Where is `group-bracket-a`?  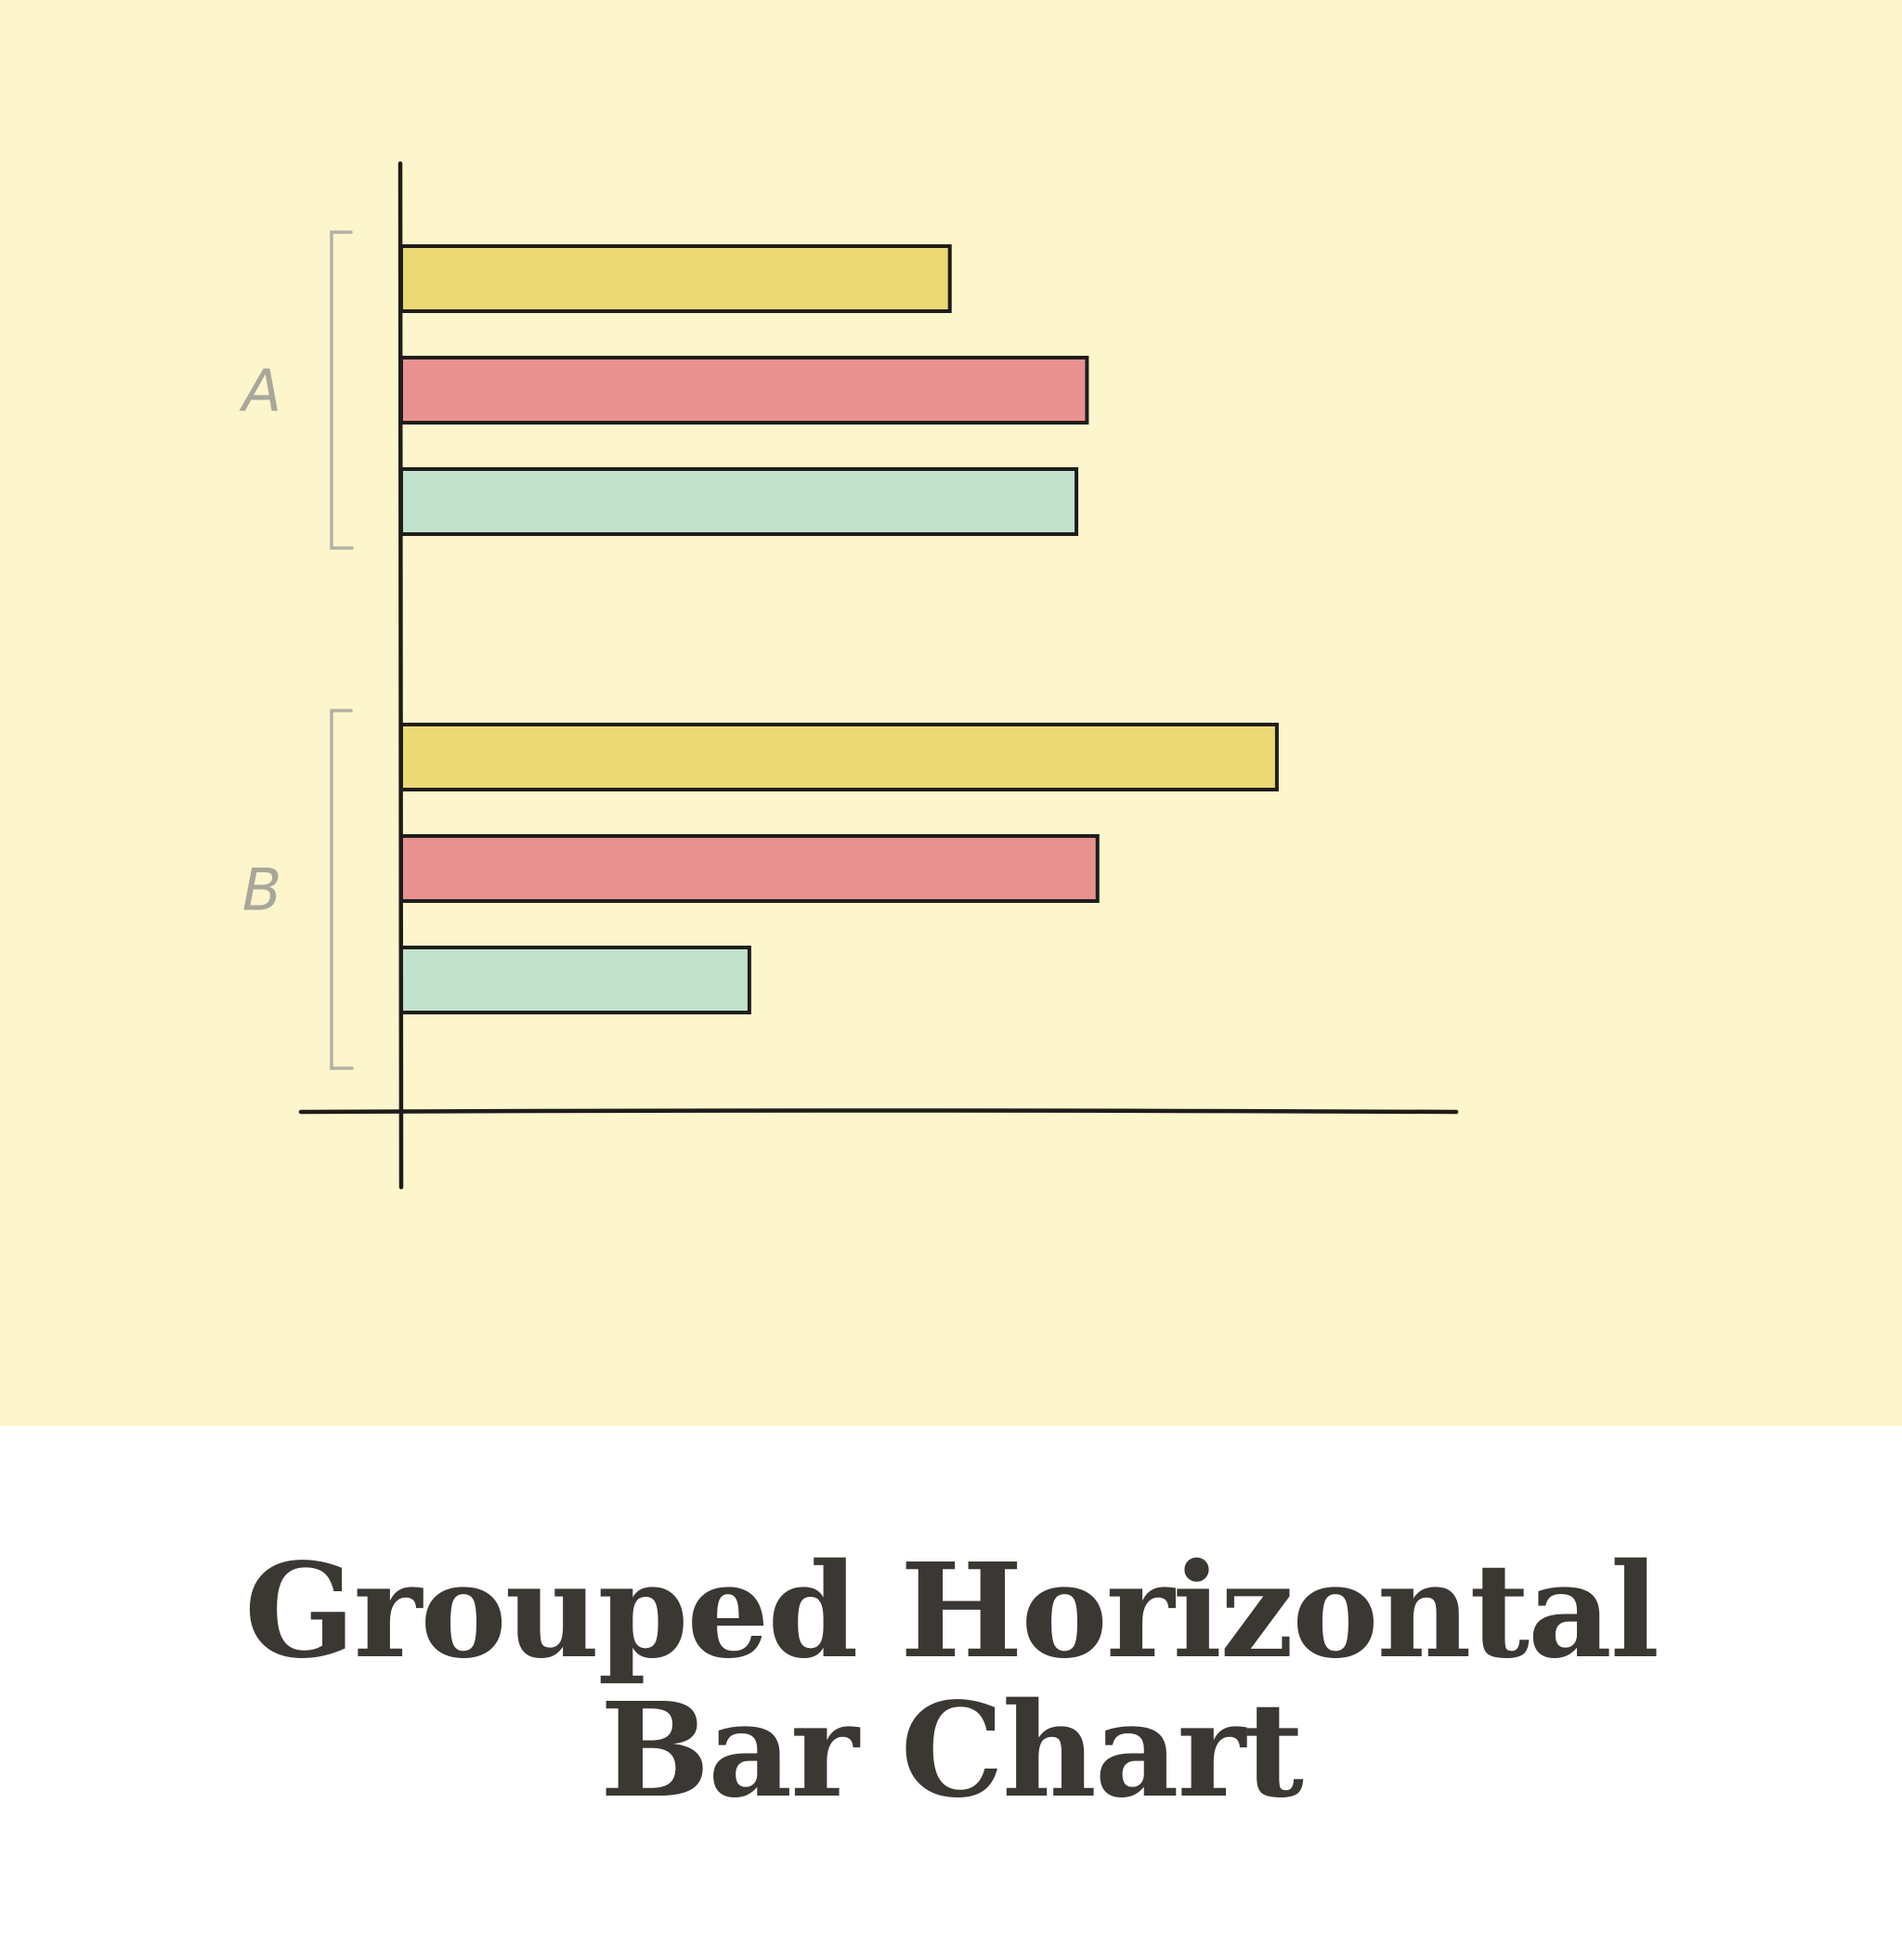 group-bracket-a is located at coordinates (342, 390).